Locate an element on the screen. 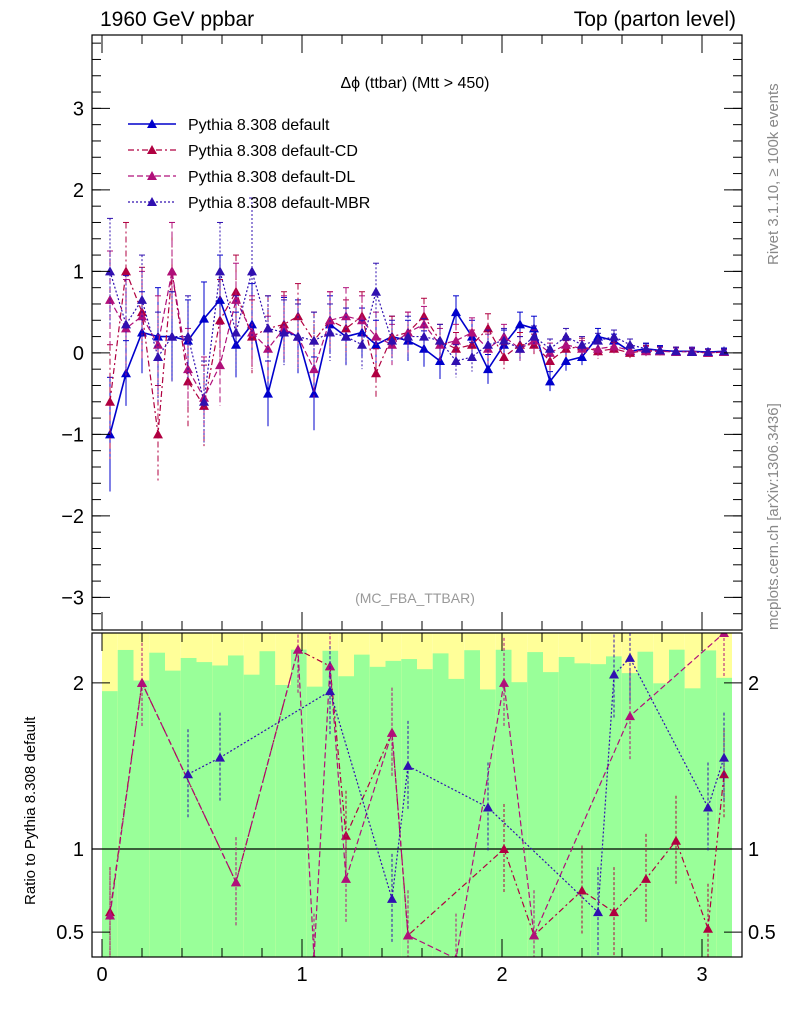 The width and height of the screenshot is (786, 1024). y-tick-label: −2 is located at coordinates (72, 517).